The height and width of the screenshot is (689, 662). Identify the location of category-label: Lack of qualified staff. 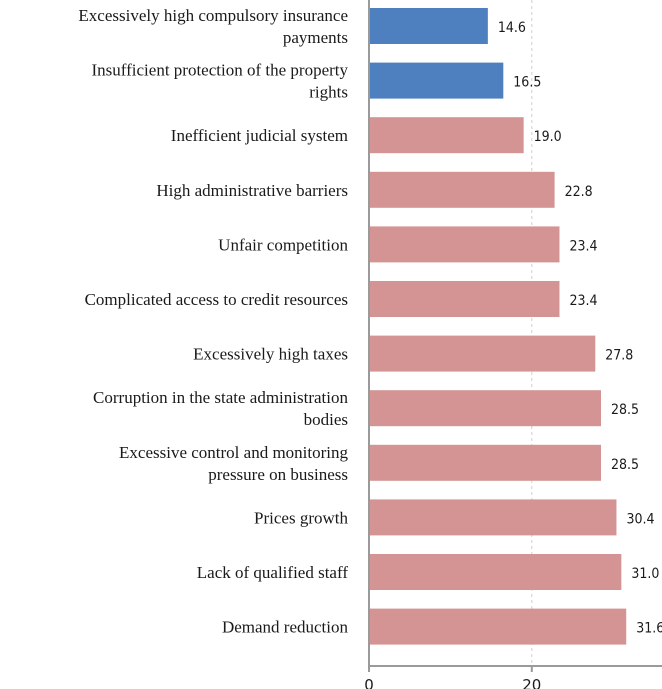
(273, 572).